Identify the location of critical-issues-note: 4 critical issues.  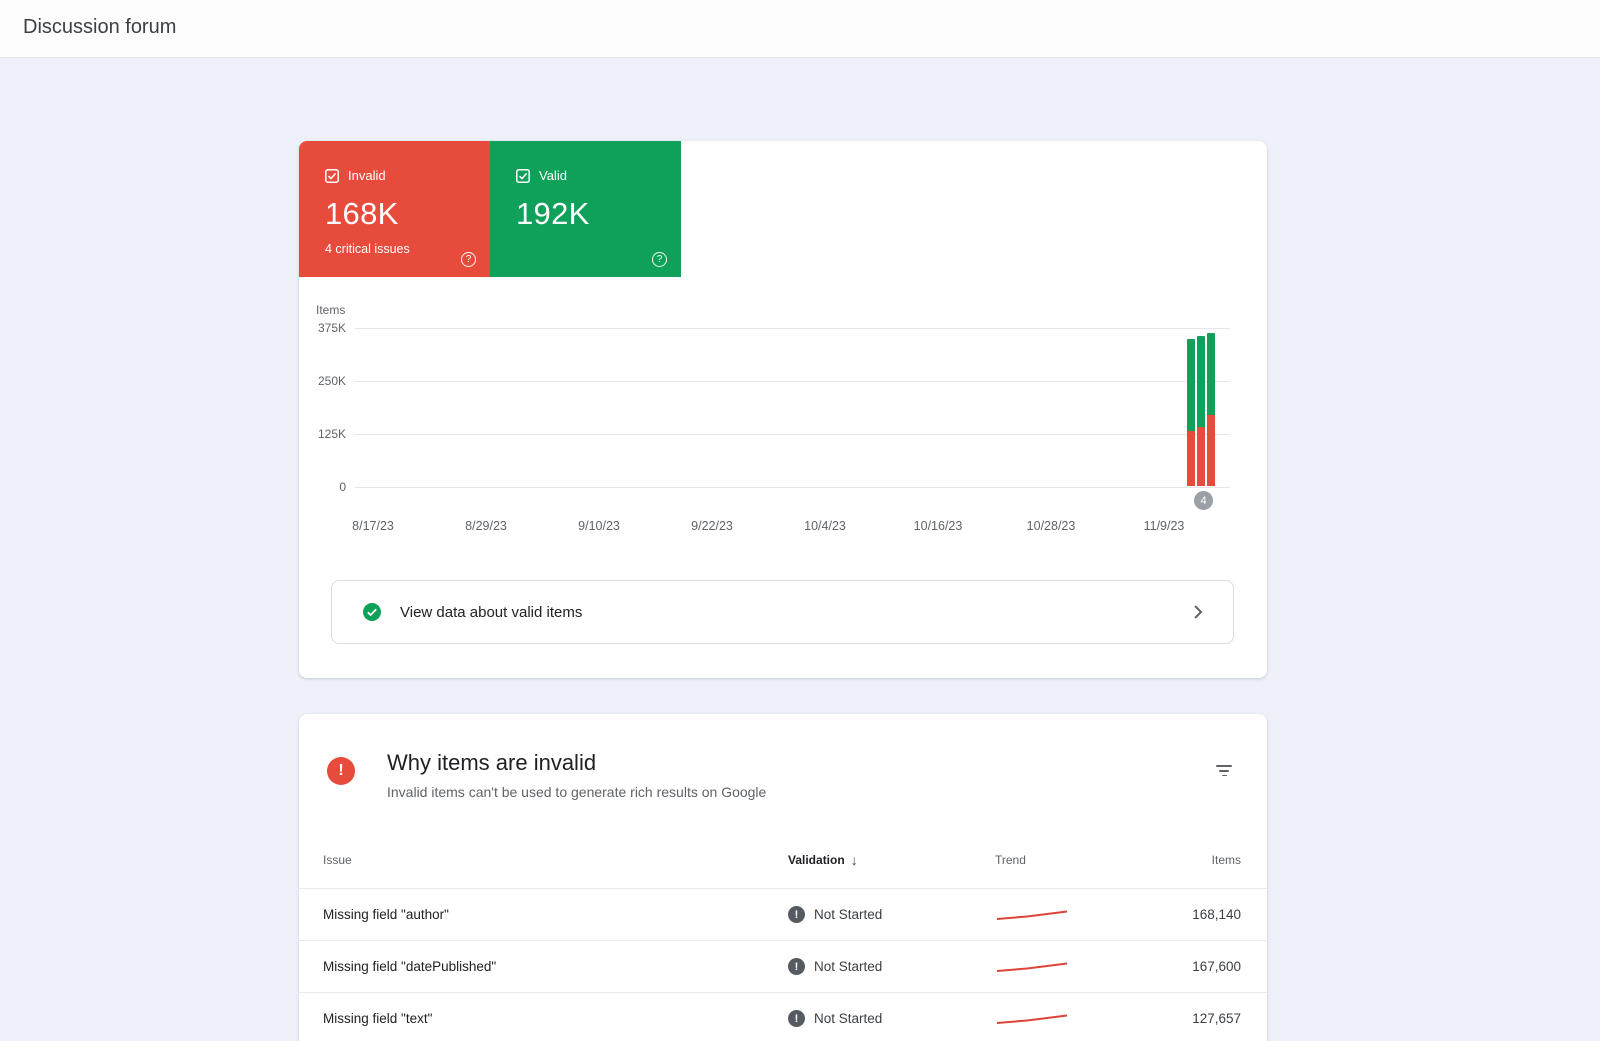
(367, 249).